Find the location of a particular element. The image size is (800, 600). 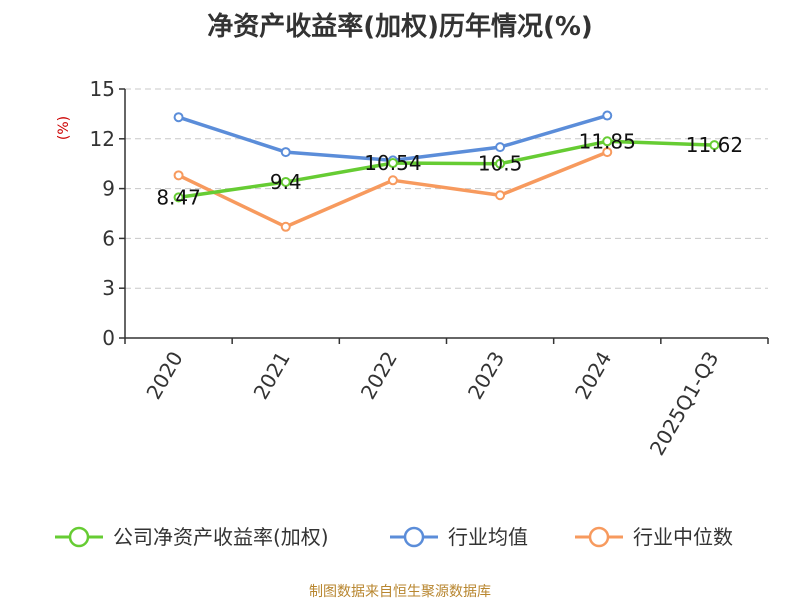

x-tick-label: 2021 is located at coordinates (272, 375).